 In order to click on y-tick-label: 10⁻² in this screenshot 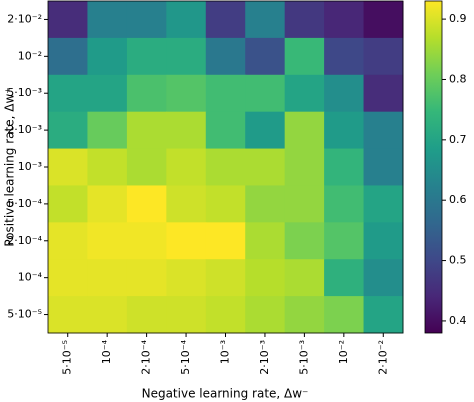, I will do `click(30, 55)`.